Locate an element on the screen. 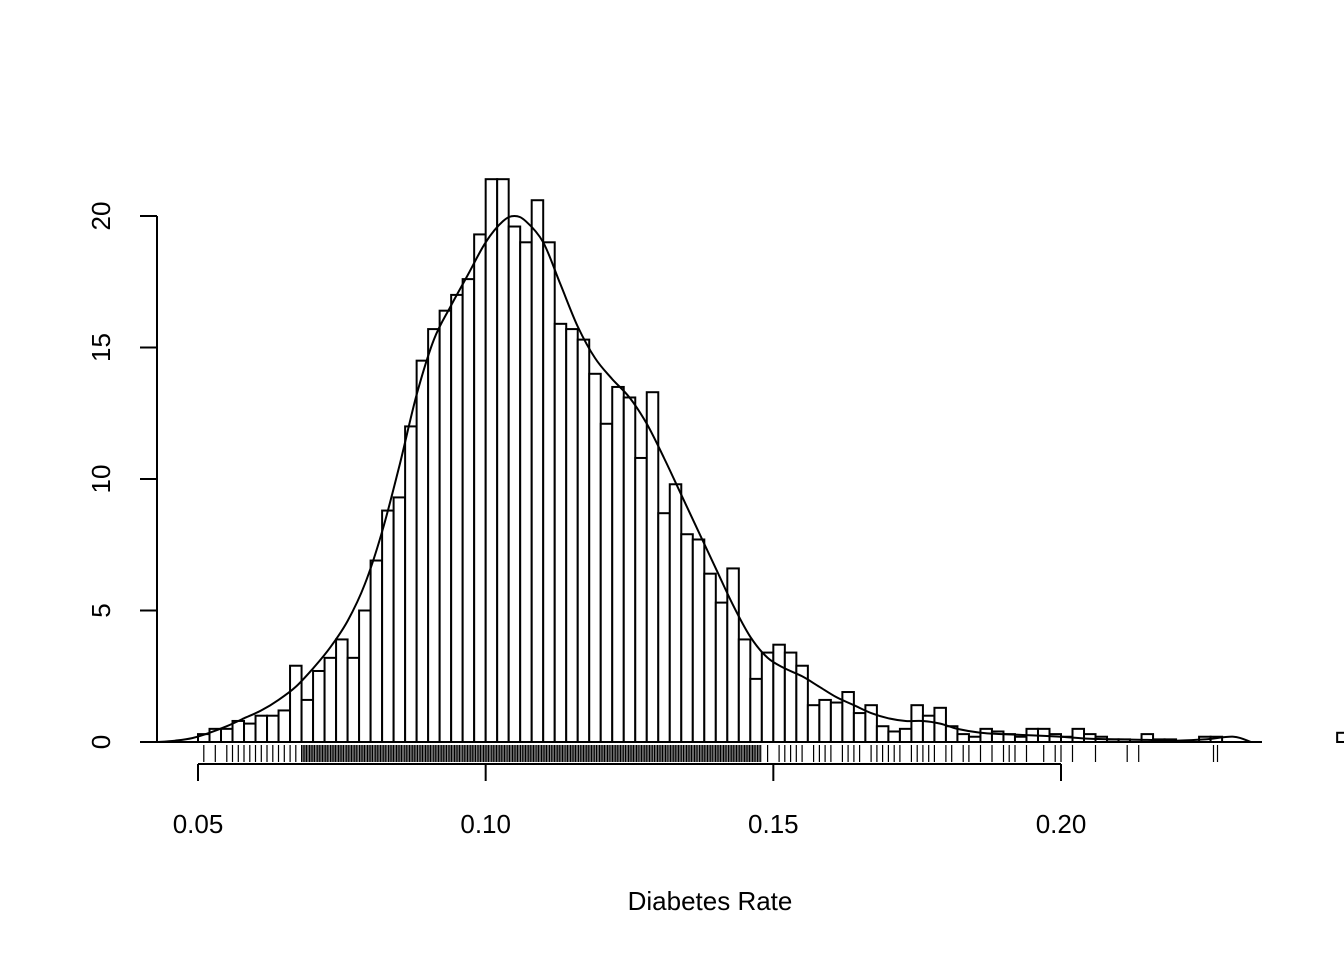 This screenshot has height=960, width=1344. x-tick-label: 0.20 is located at coordinates (1061, 824).